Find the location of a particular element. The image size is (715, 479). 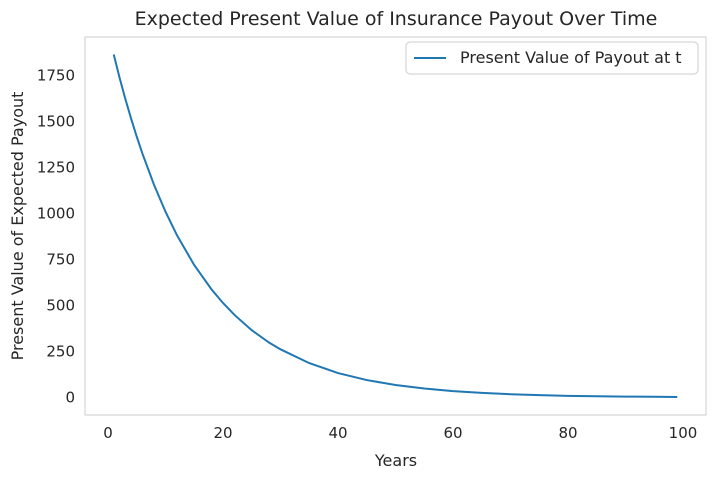

x-tick-label: 20 is located at coordinates (222, 433).